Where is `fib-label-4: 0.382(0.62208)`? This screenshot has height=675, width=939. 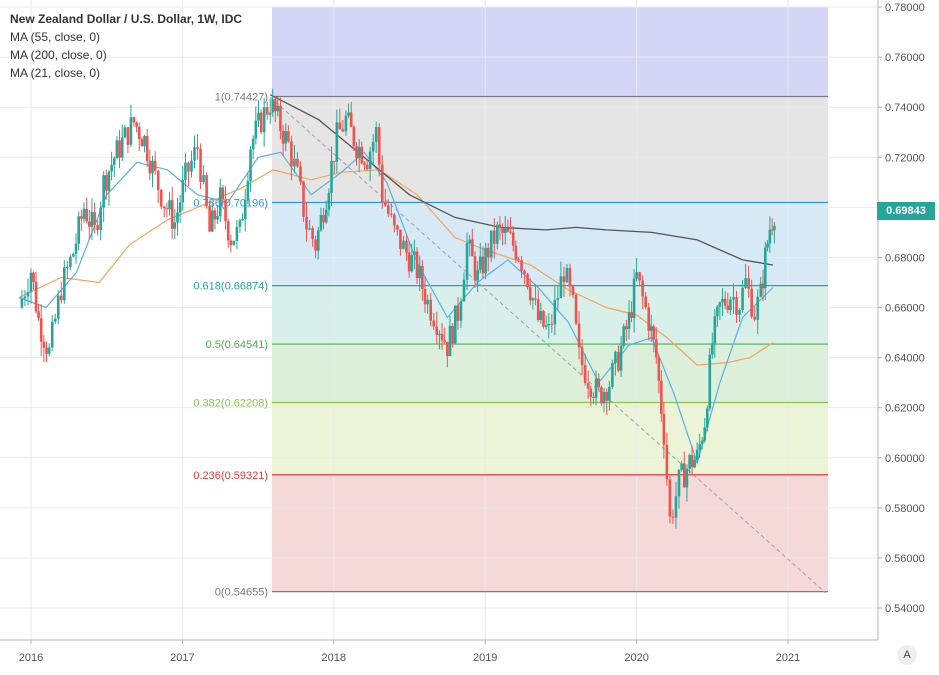 fib-label-4: 0.382(0.62208) is located at coordinates (230, 403).